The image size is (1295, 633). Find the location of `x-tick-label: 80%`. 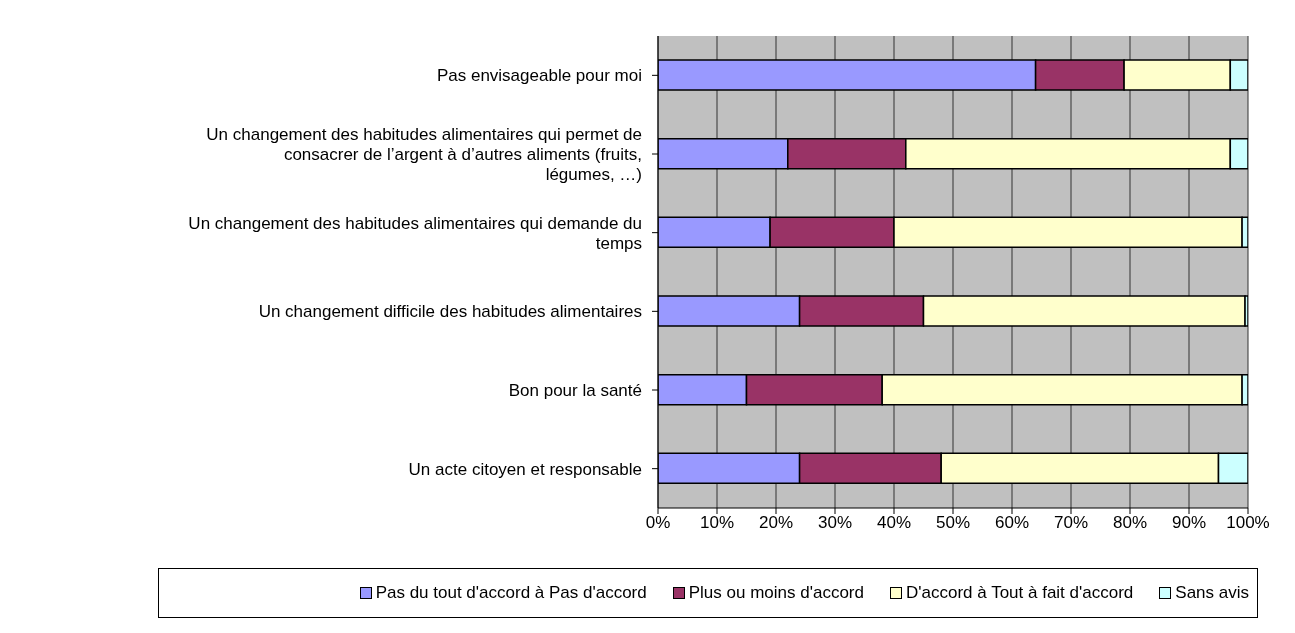

x-tick-label: 80% is located at coordinates (1130, 523).